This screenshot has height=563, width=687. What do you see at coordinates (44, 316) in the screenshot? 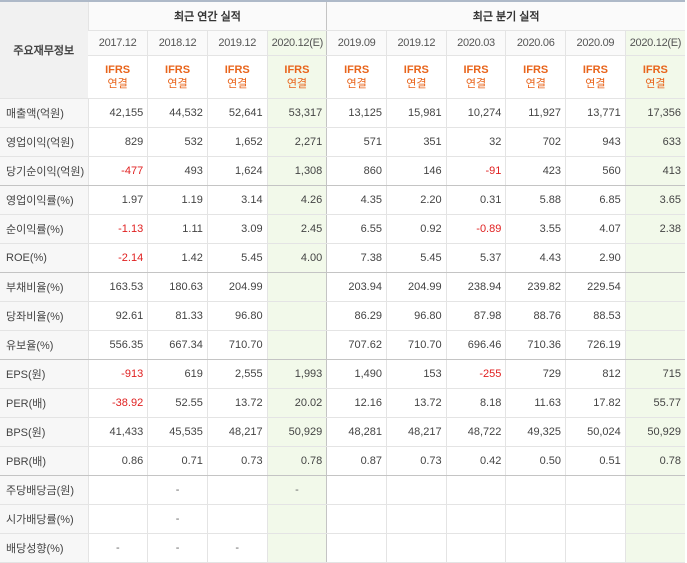
I see `row-label: 당좌비율(%)` at bounding box center [44, 316].